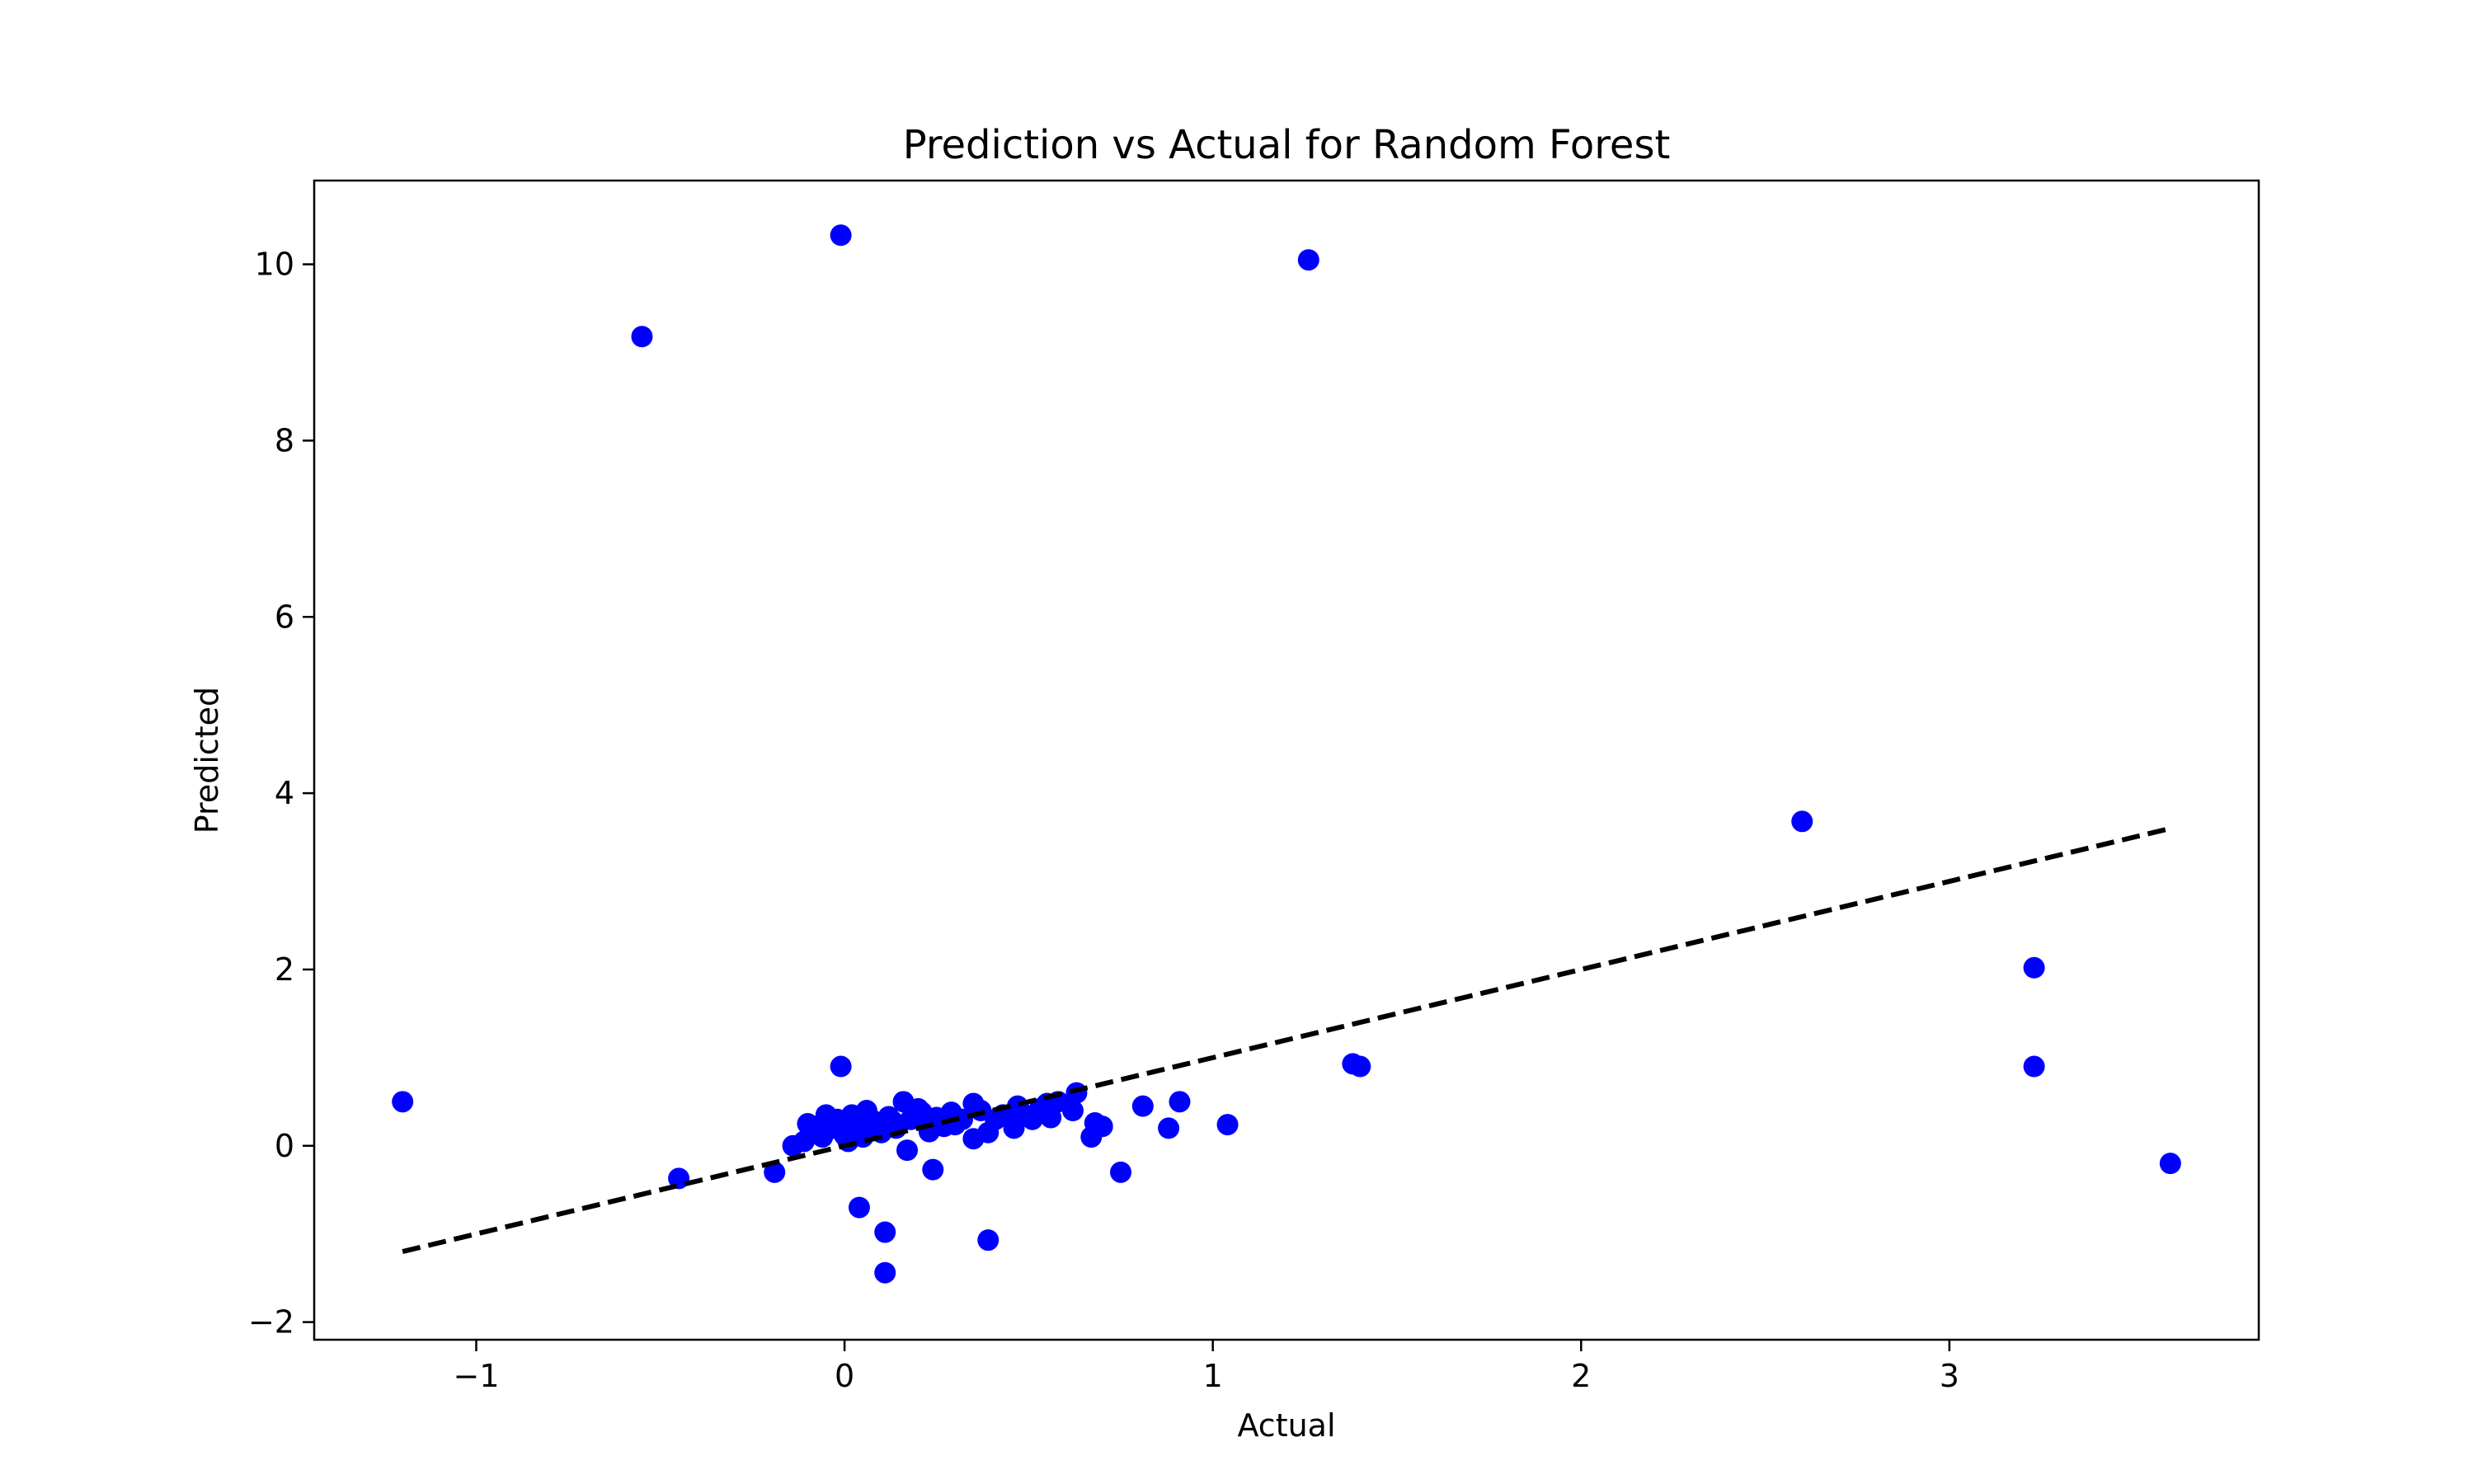 The width and height of the screenshot is (2474, 1484). What do you see at coordinates (284, 1146) in the screenshot?
I see `y-tick-label: 0` at bounding box center [284, 1146].